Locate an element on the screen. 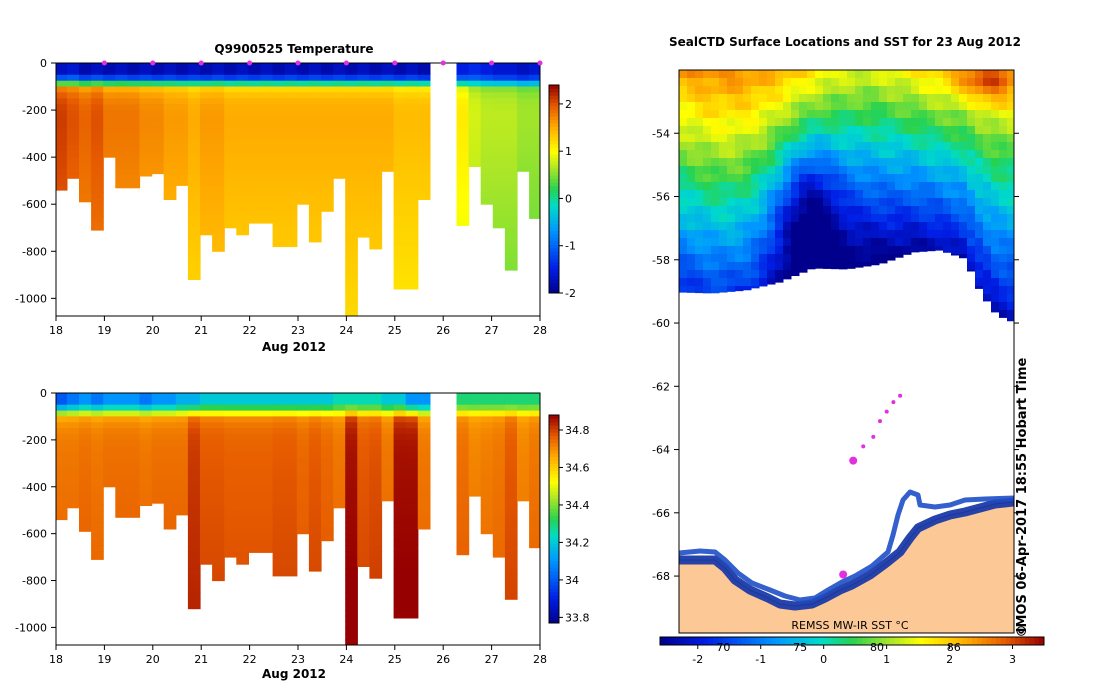  x-tick-label: 21 is located at coordinates (201, 659).